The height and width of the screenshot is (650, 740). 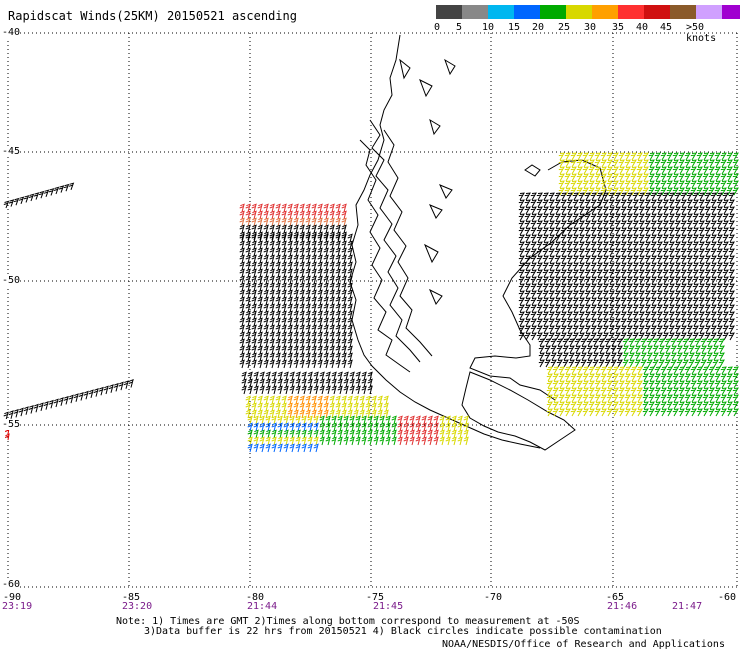 I want to click on colorbar-label: 20, so click(x=538, y=27).